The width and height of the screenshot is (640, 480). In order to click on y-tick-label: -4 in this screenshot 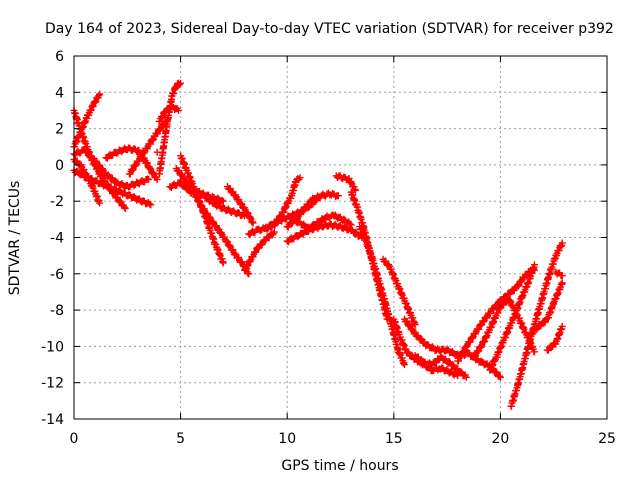, I will do `click(57, 239)`.